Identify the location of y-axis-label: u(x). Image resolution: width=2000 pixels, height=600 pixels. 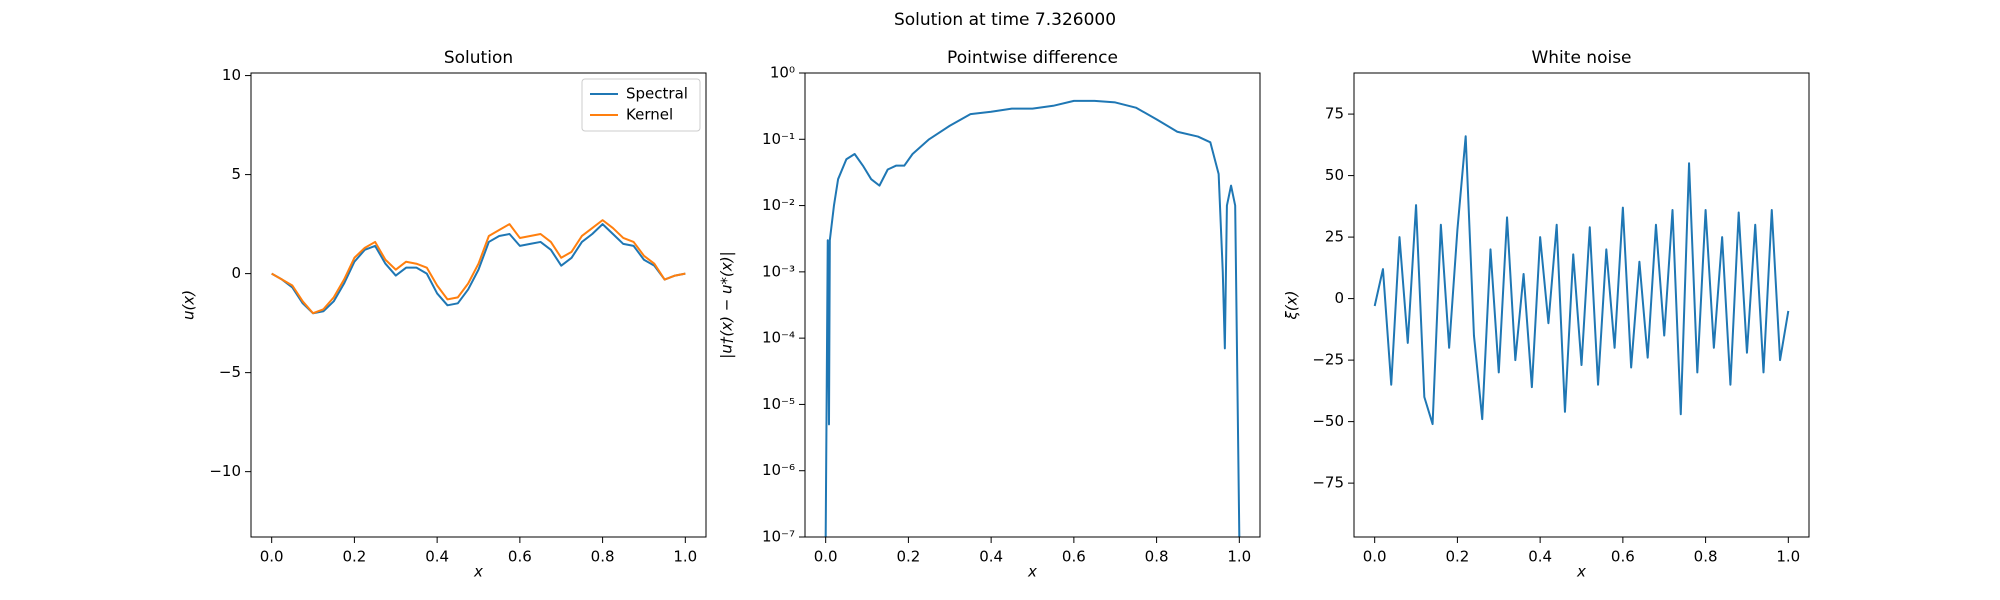
(189, 305).